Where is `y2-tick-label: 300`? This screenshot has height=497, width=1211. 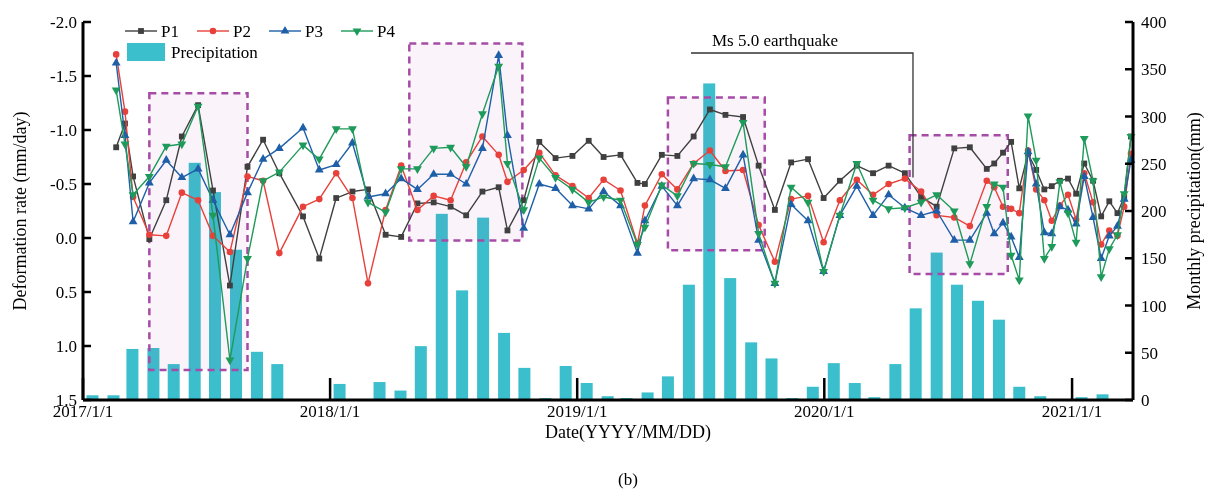
y2-tick-label: 300 is located at coordinates (1154, 117).